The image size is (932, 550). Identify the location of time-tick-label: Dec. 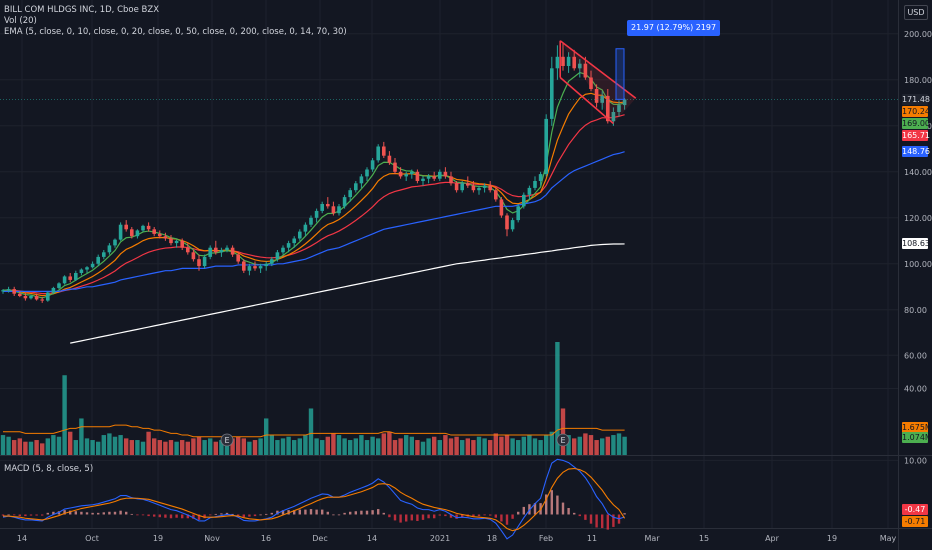
(319, 538).